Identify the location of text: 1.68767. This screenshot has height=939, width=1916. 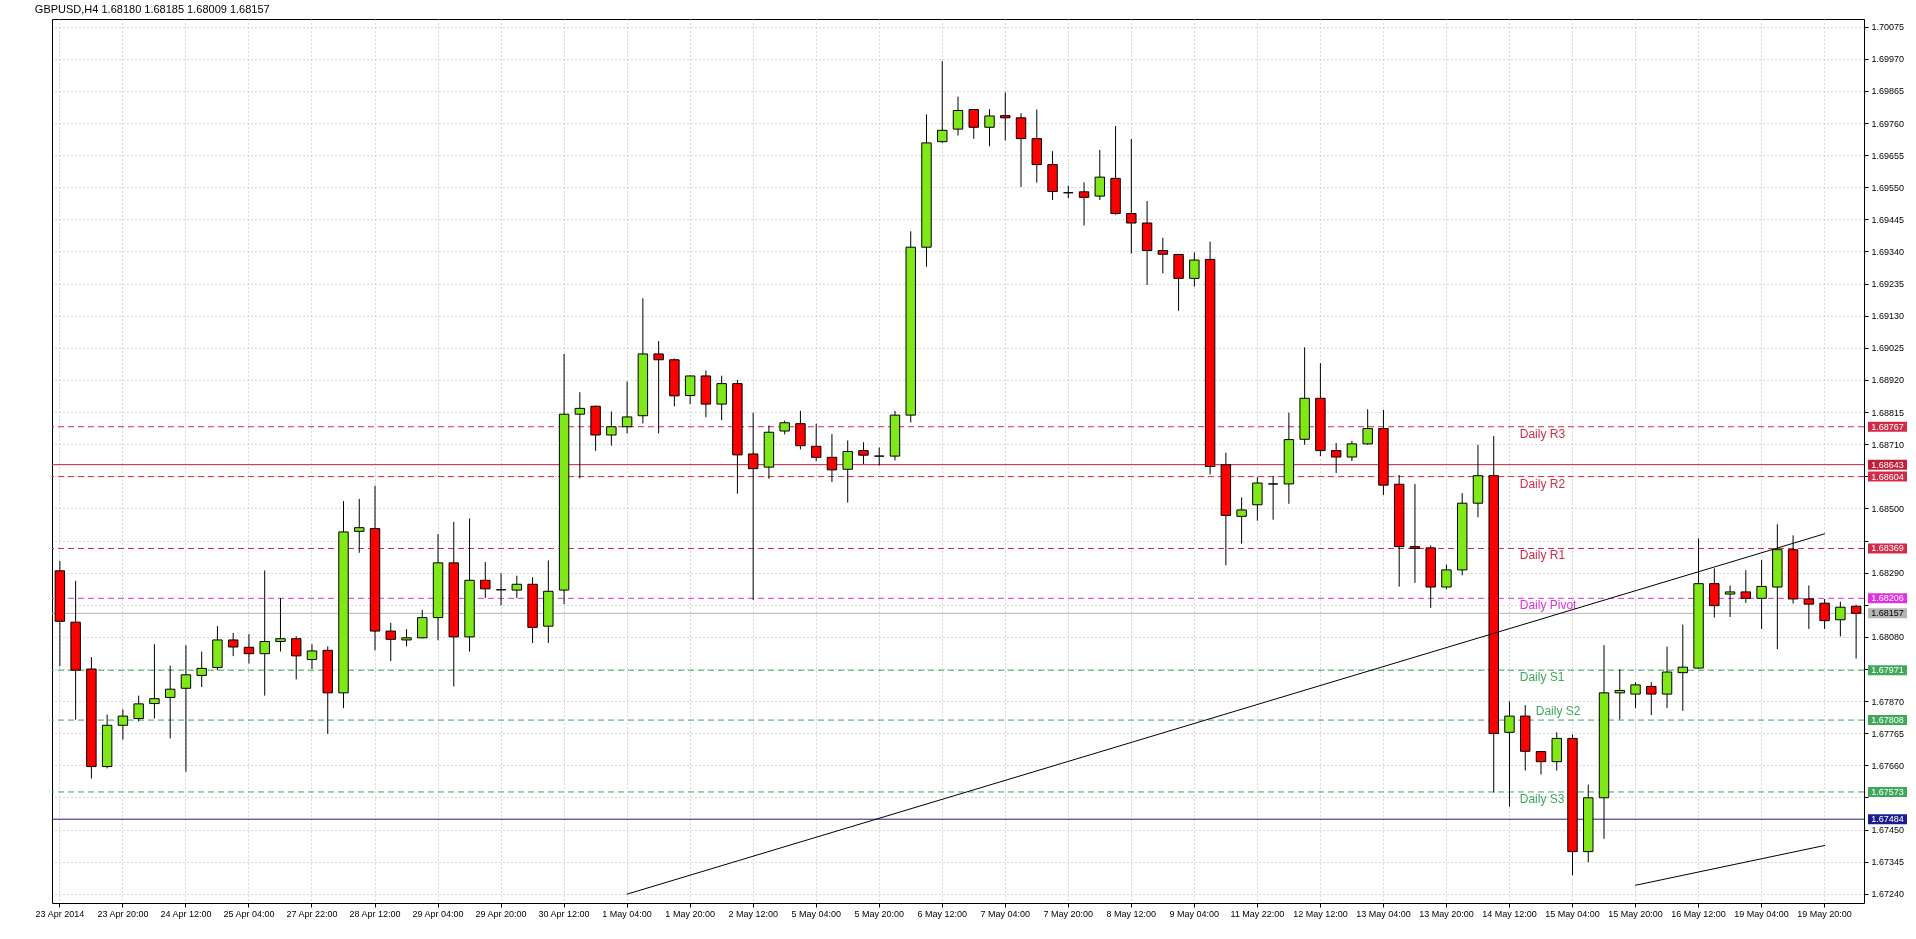
(1887, 426).